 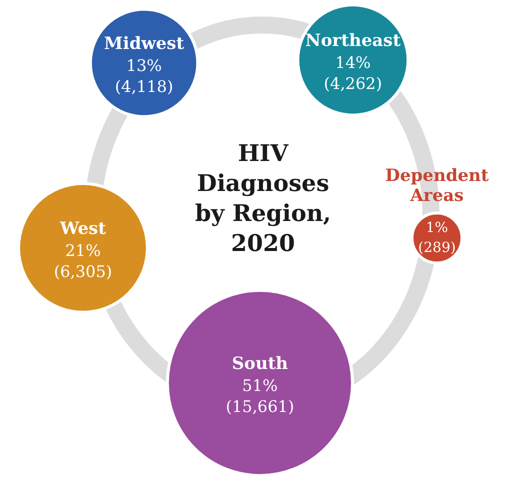 What do you see at coordinates (437, 228) in the screenshot?
I see `data-label: 1%` at bounding box center [437, 228].